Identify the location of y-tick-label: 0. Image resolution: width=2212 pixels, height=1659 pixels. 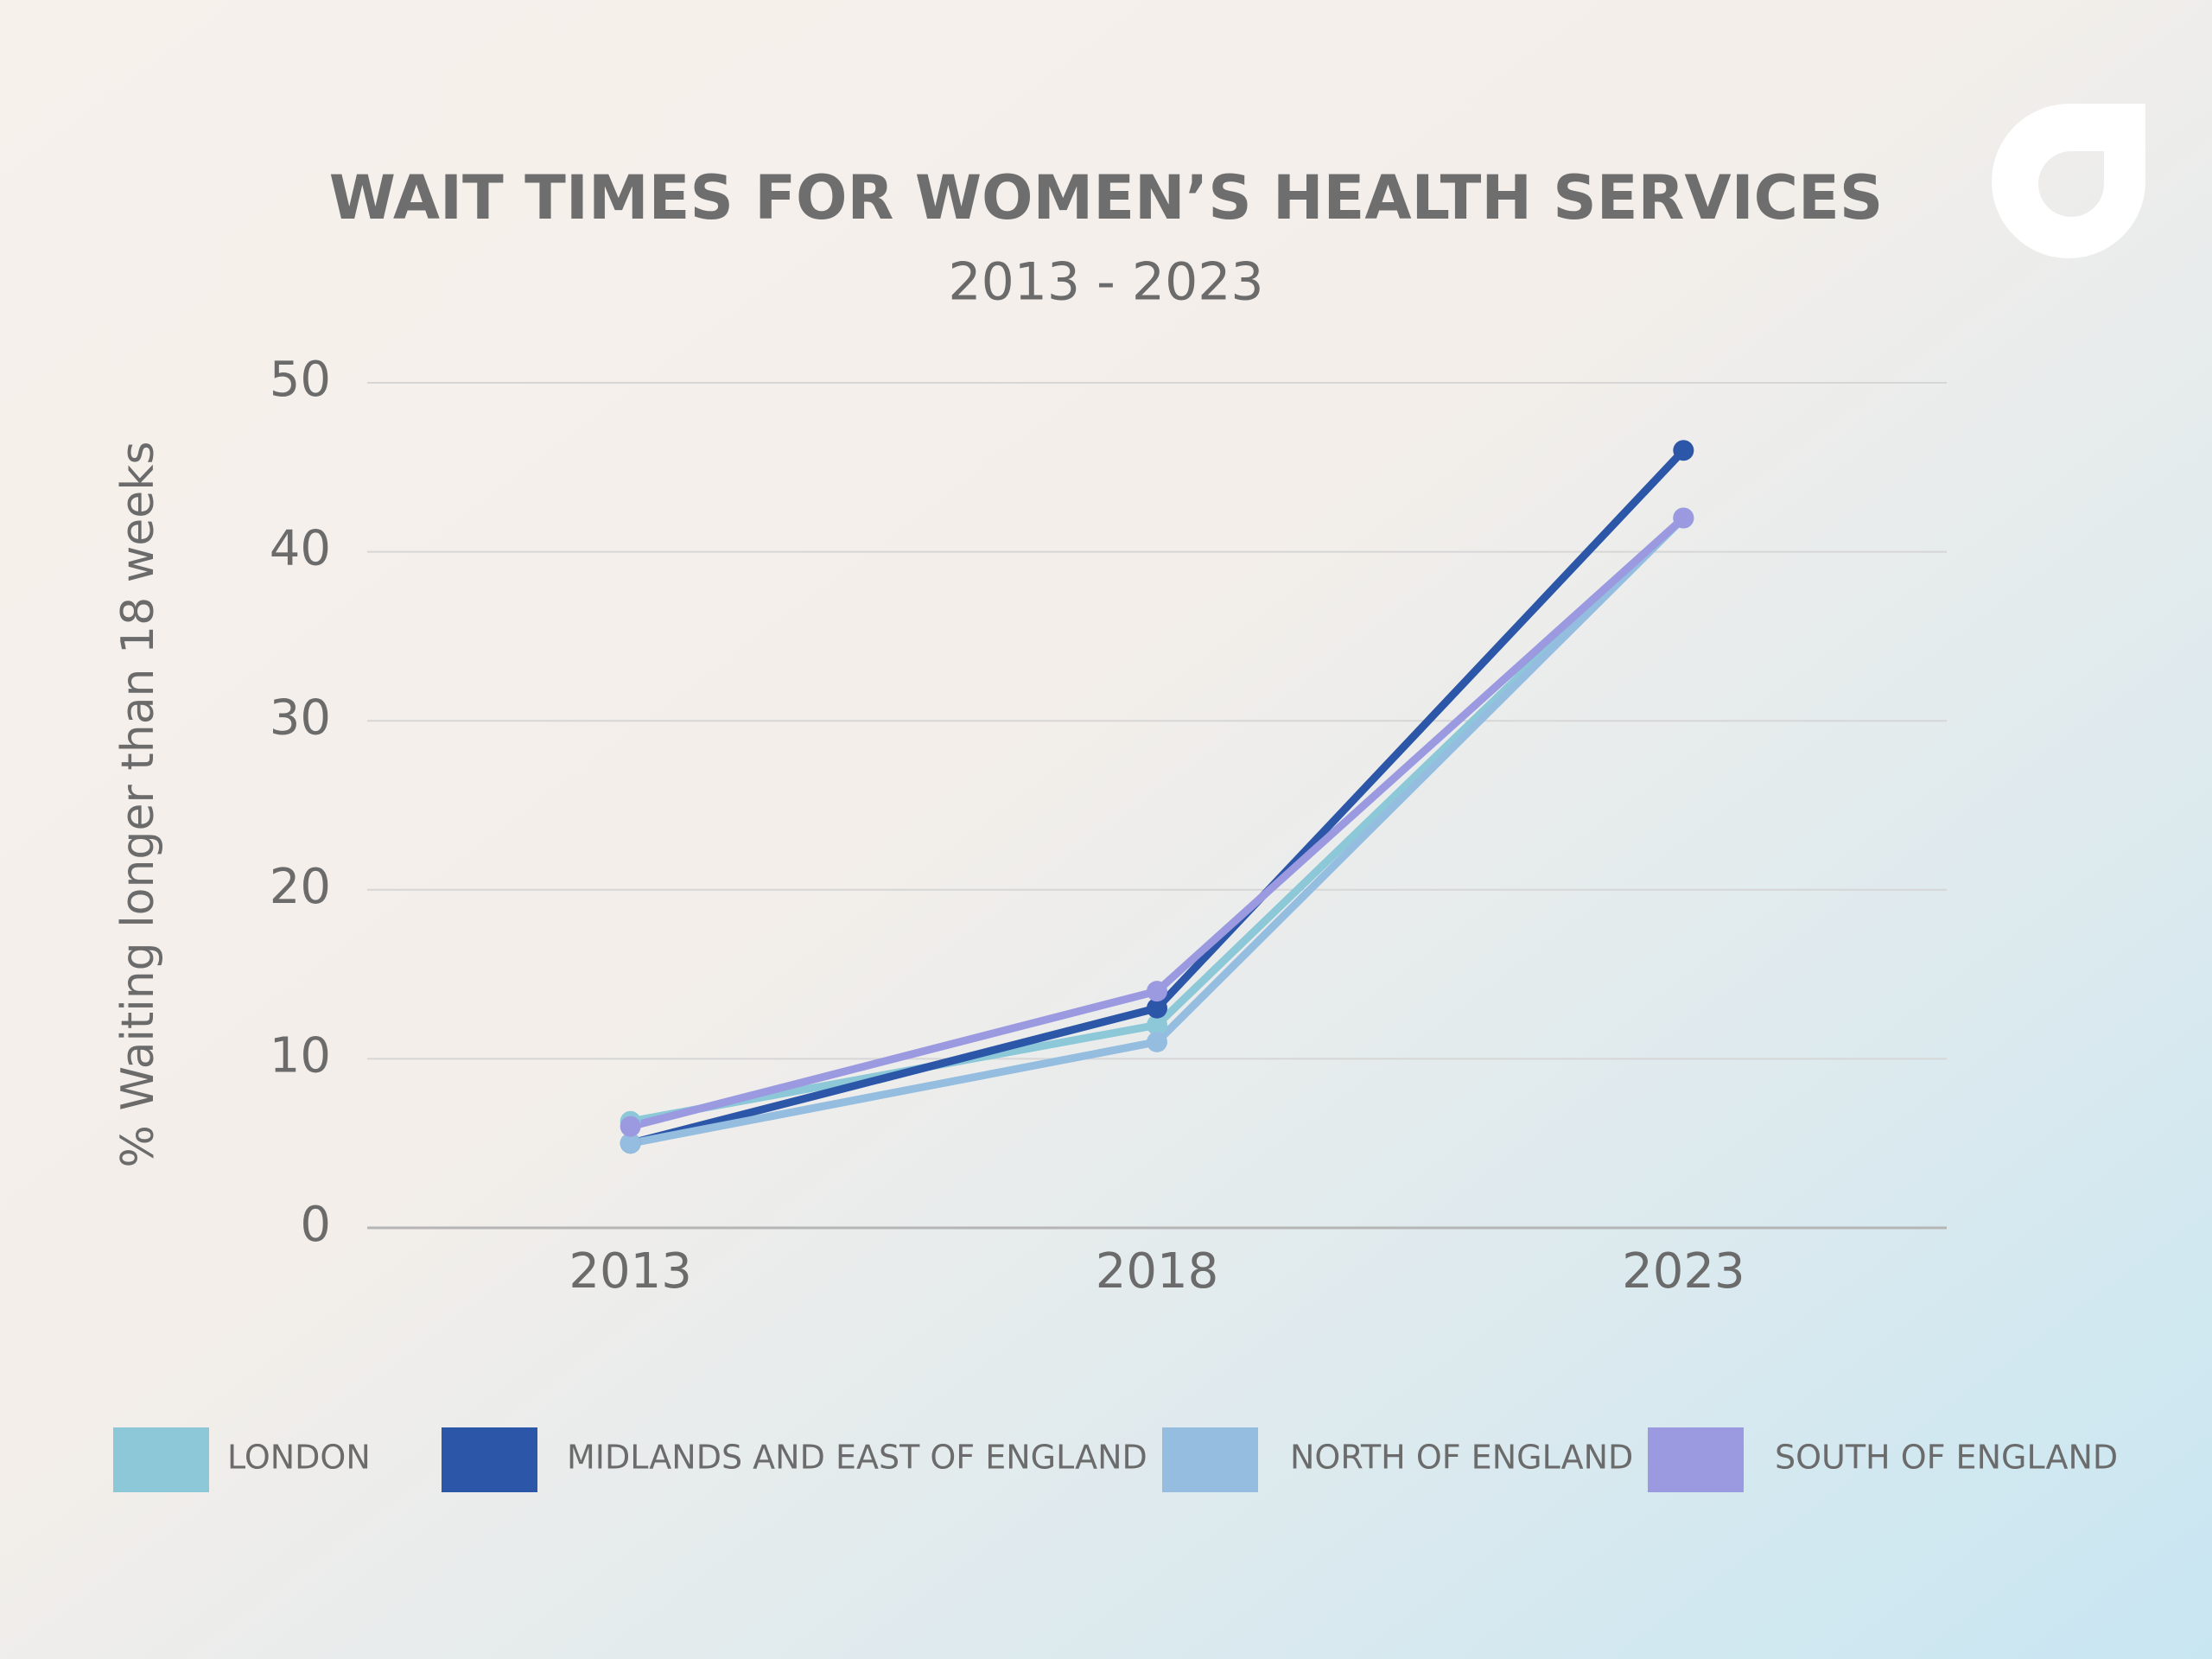
(315, 1225).